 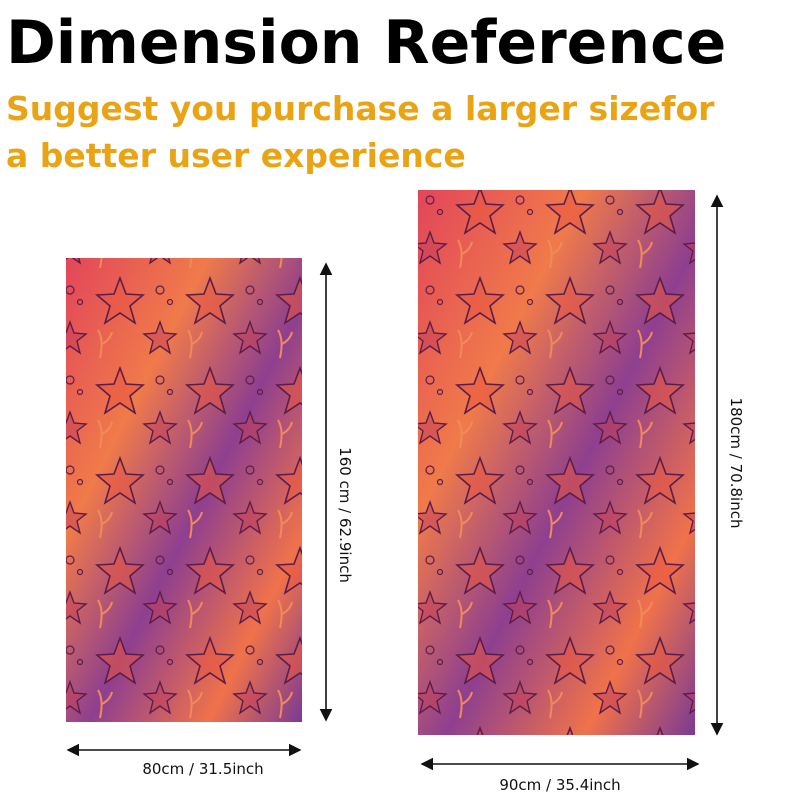 I want to click on title: Dimension Reference, so click(x=366, y=43).